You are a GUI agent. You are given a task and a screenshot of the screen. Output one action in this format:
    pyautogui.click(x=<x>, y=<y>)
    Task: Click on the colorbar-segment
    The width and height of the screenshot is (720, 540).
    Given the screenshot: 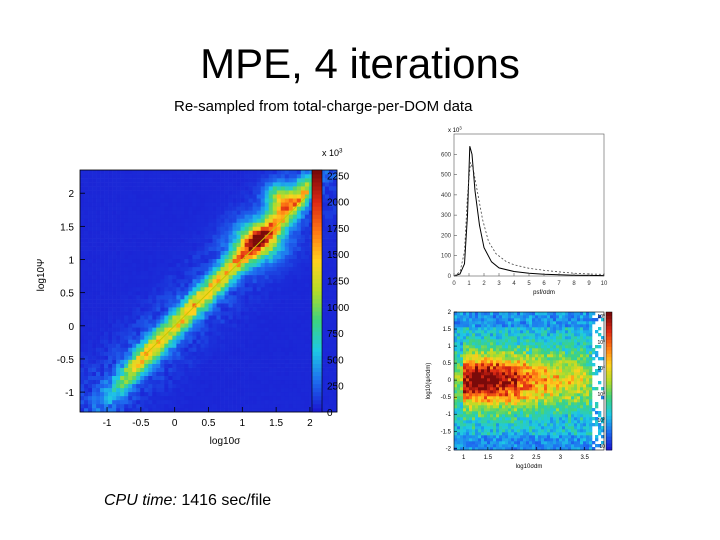 What is the action you would take?
    pyautogui.click(x=317, y=313)
    